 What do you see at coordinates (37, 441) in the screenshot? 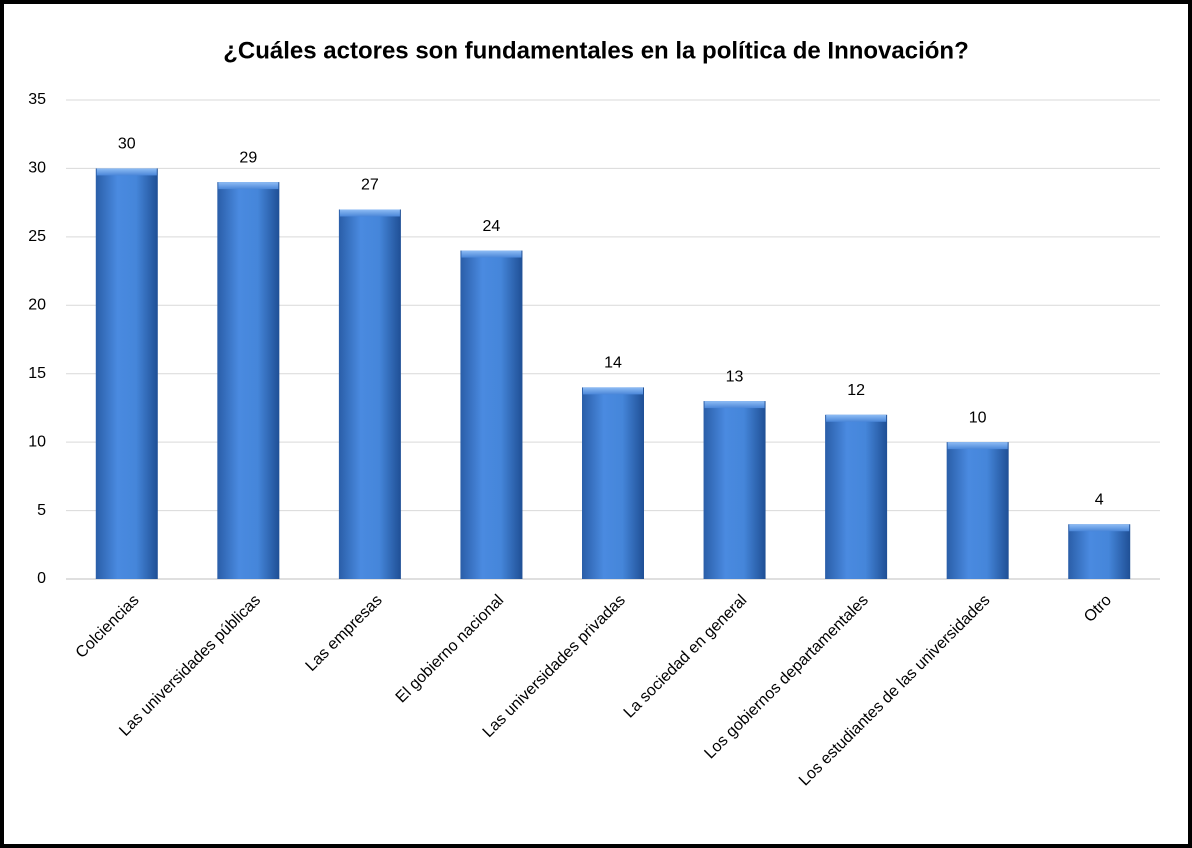
I see `y-tick-label: 10` at bounding box center [37, 441].